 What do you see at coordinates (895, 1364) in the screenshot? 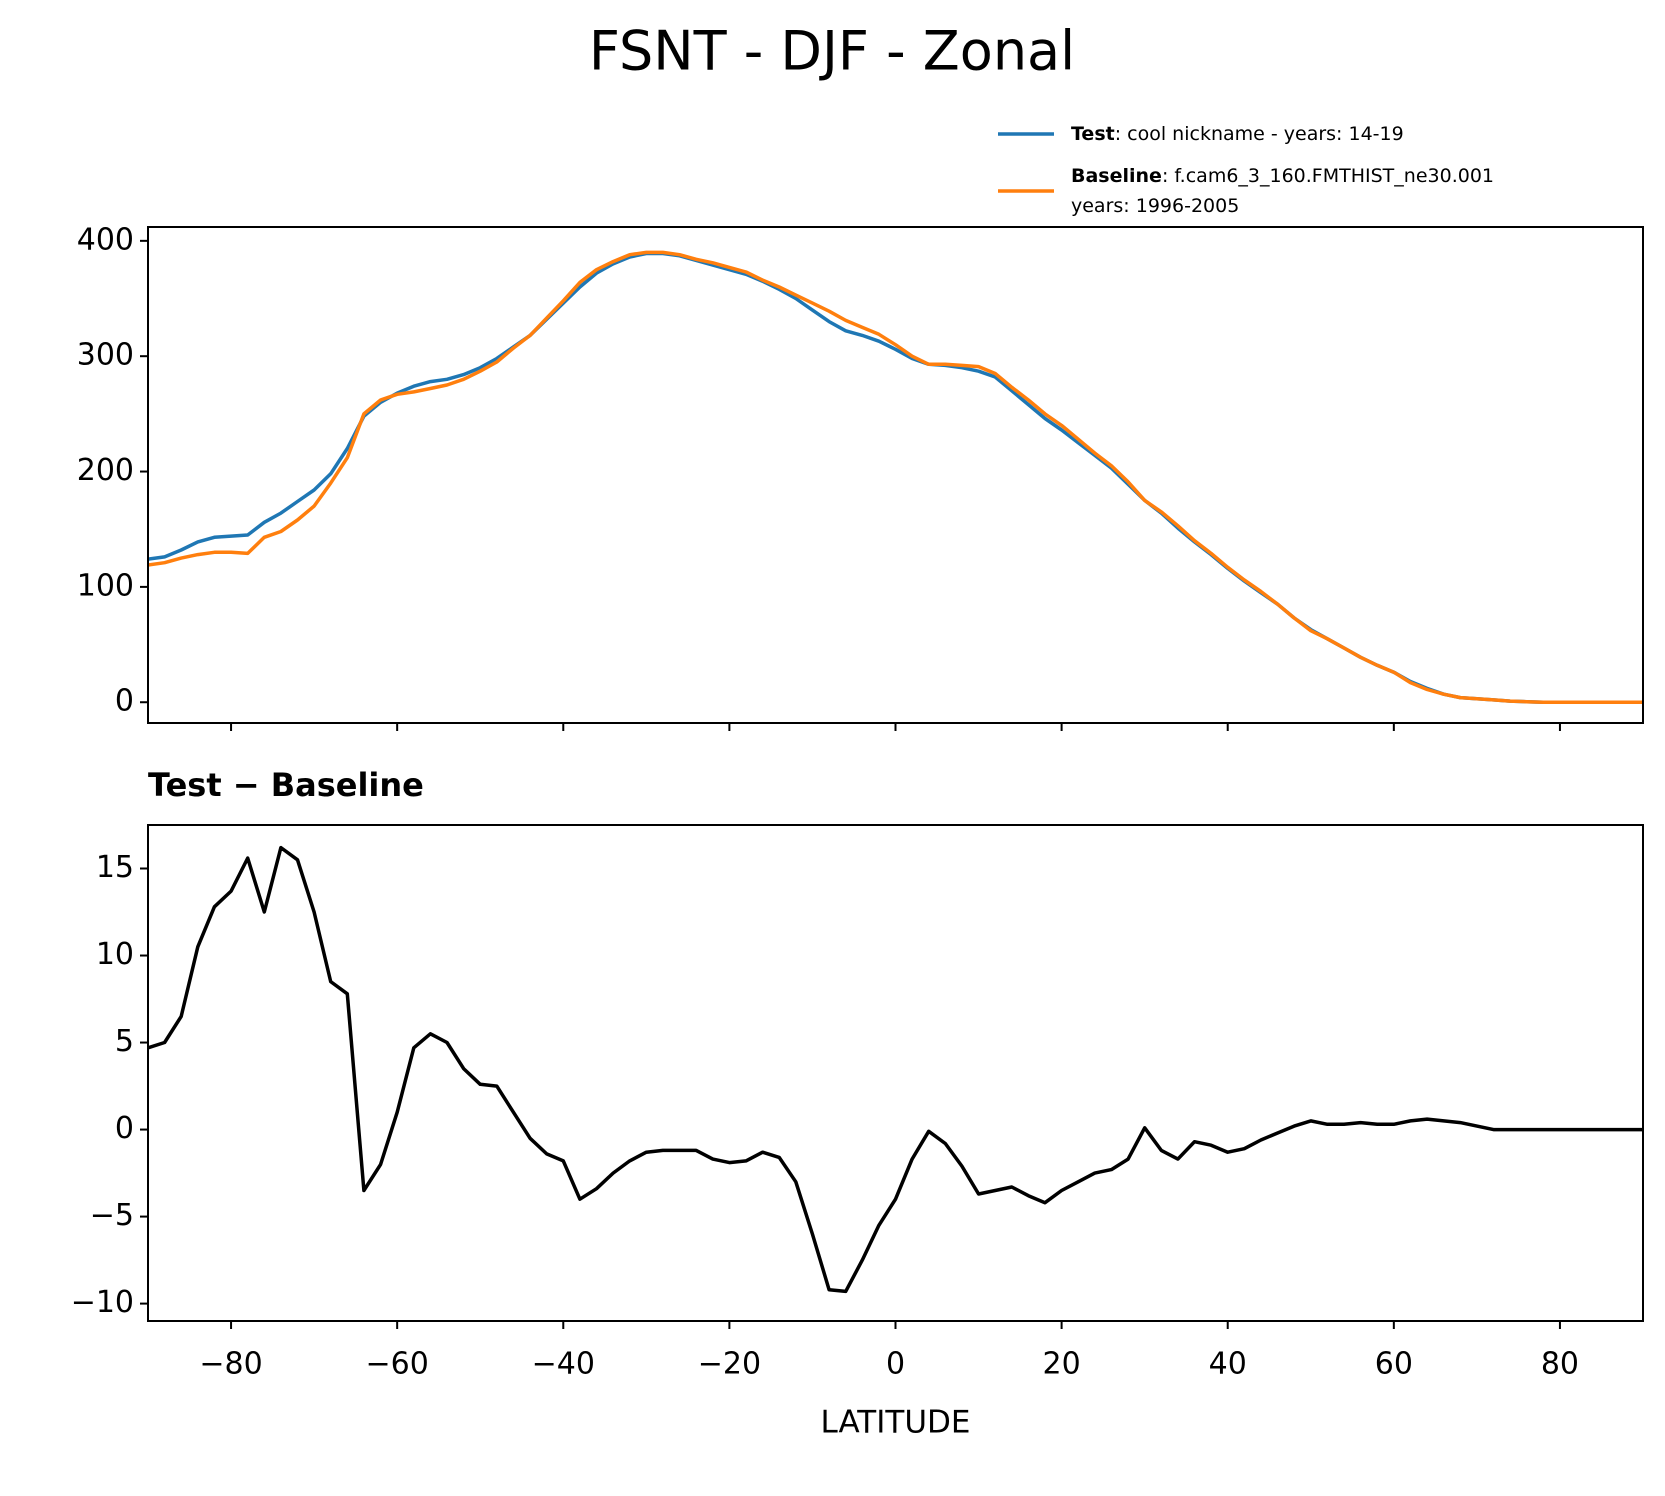
I see `x-tick-label: 0` at bounding box center [895, 1364].